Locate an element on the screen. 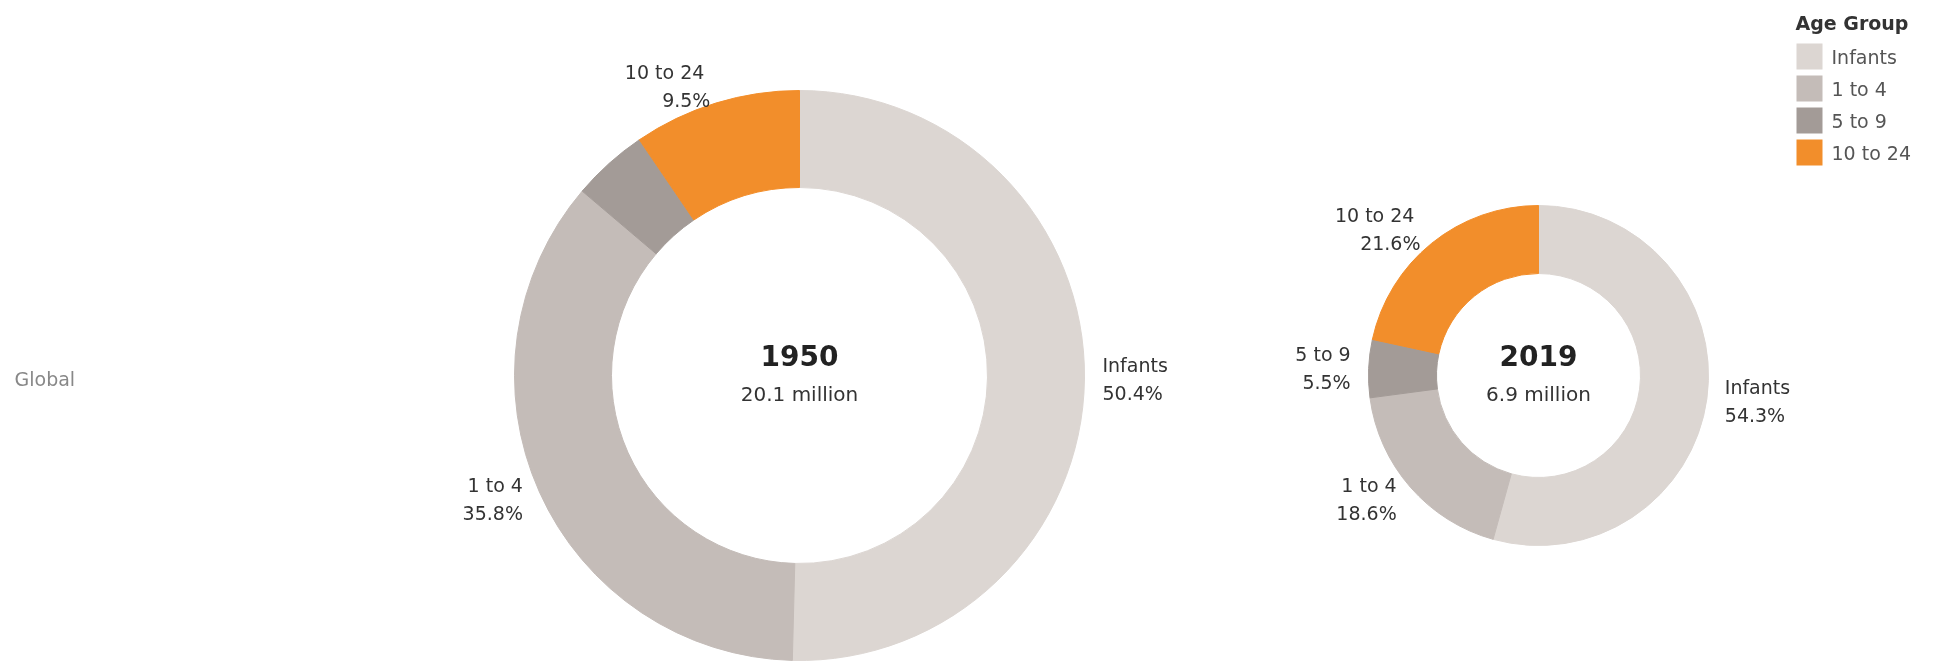  data-label: 35.8% is located at coordinates (492, 513).